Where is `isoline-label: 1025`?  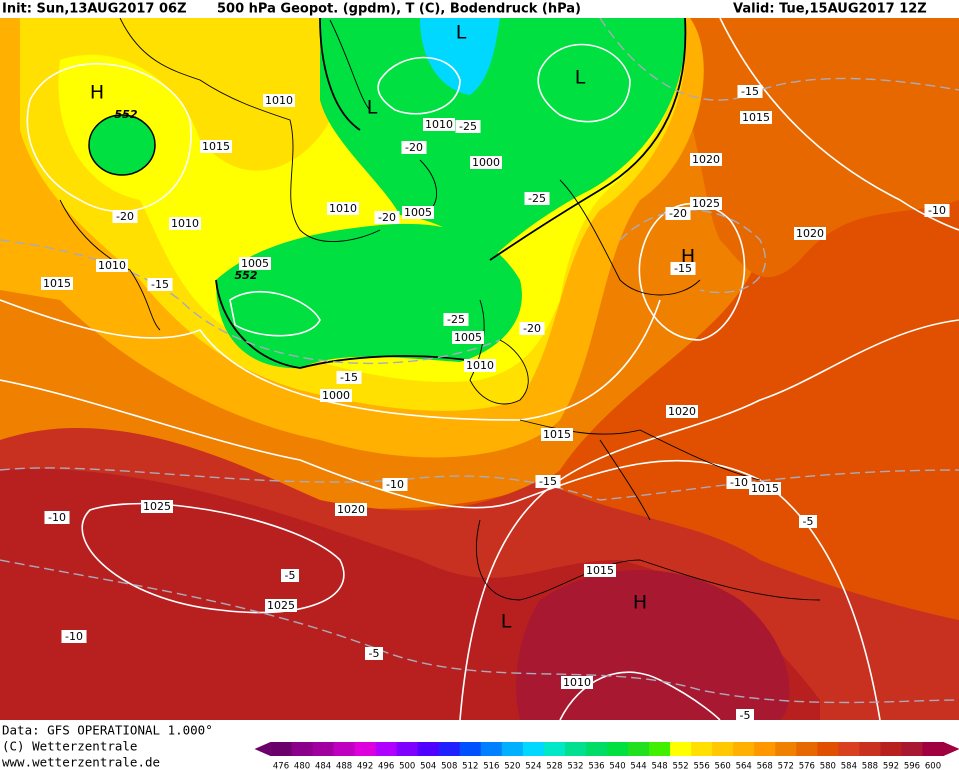 isoline-label: 1025 is located at coordinates (706, 203).